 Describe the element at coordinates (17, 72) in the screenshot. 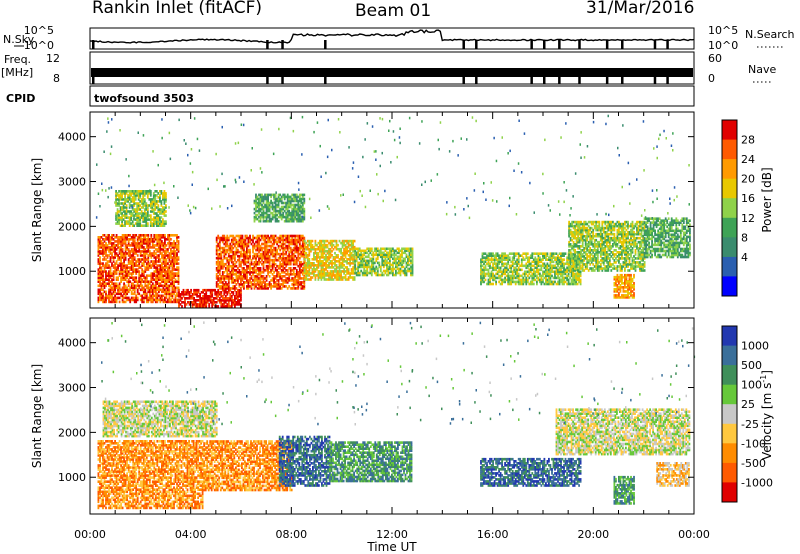

I see `freq-unit-label: [MHz]` at that location.